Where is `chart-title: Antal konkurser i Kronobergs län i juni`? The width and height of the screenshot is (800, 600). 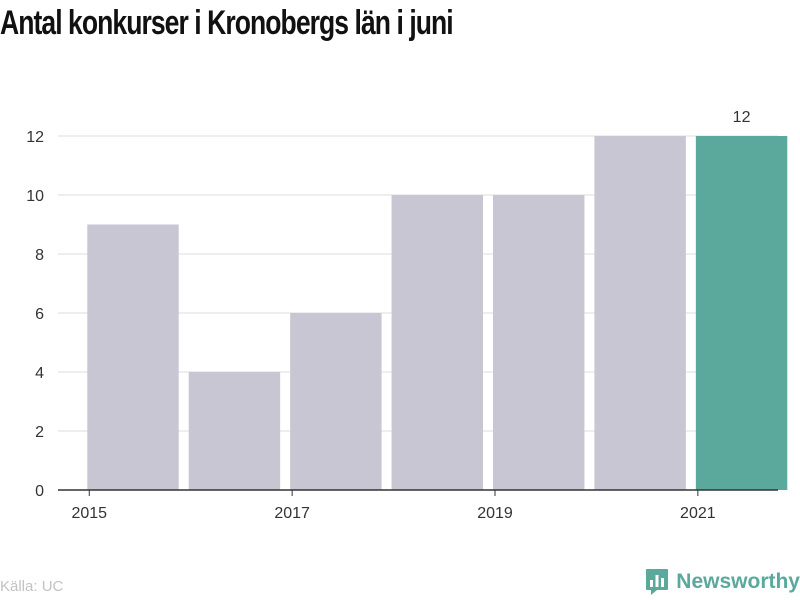
chart-title: Antal konkurser i Kronobergs län i juni is located at coordinates (227, 23).